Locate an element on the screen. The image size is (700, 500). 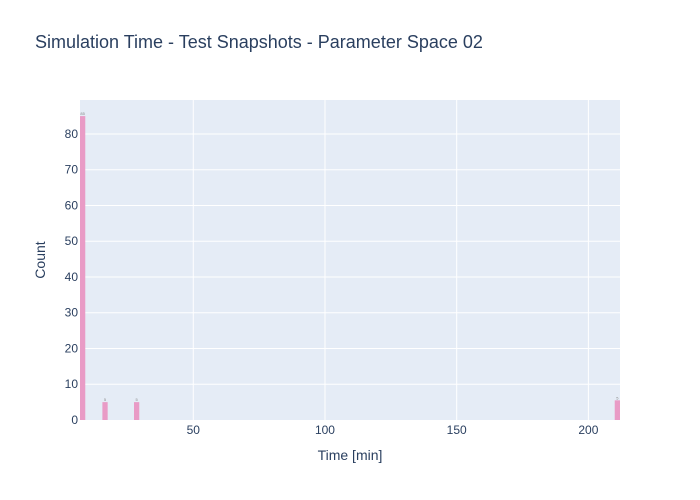
x-tick-label: 100 is located at coordinates (325, 430).